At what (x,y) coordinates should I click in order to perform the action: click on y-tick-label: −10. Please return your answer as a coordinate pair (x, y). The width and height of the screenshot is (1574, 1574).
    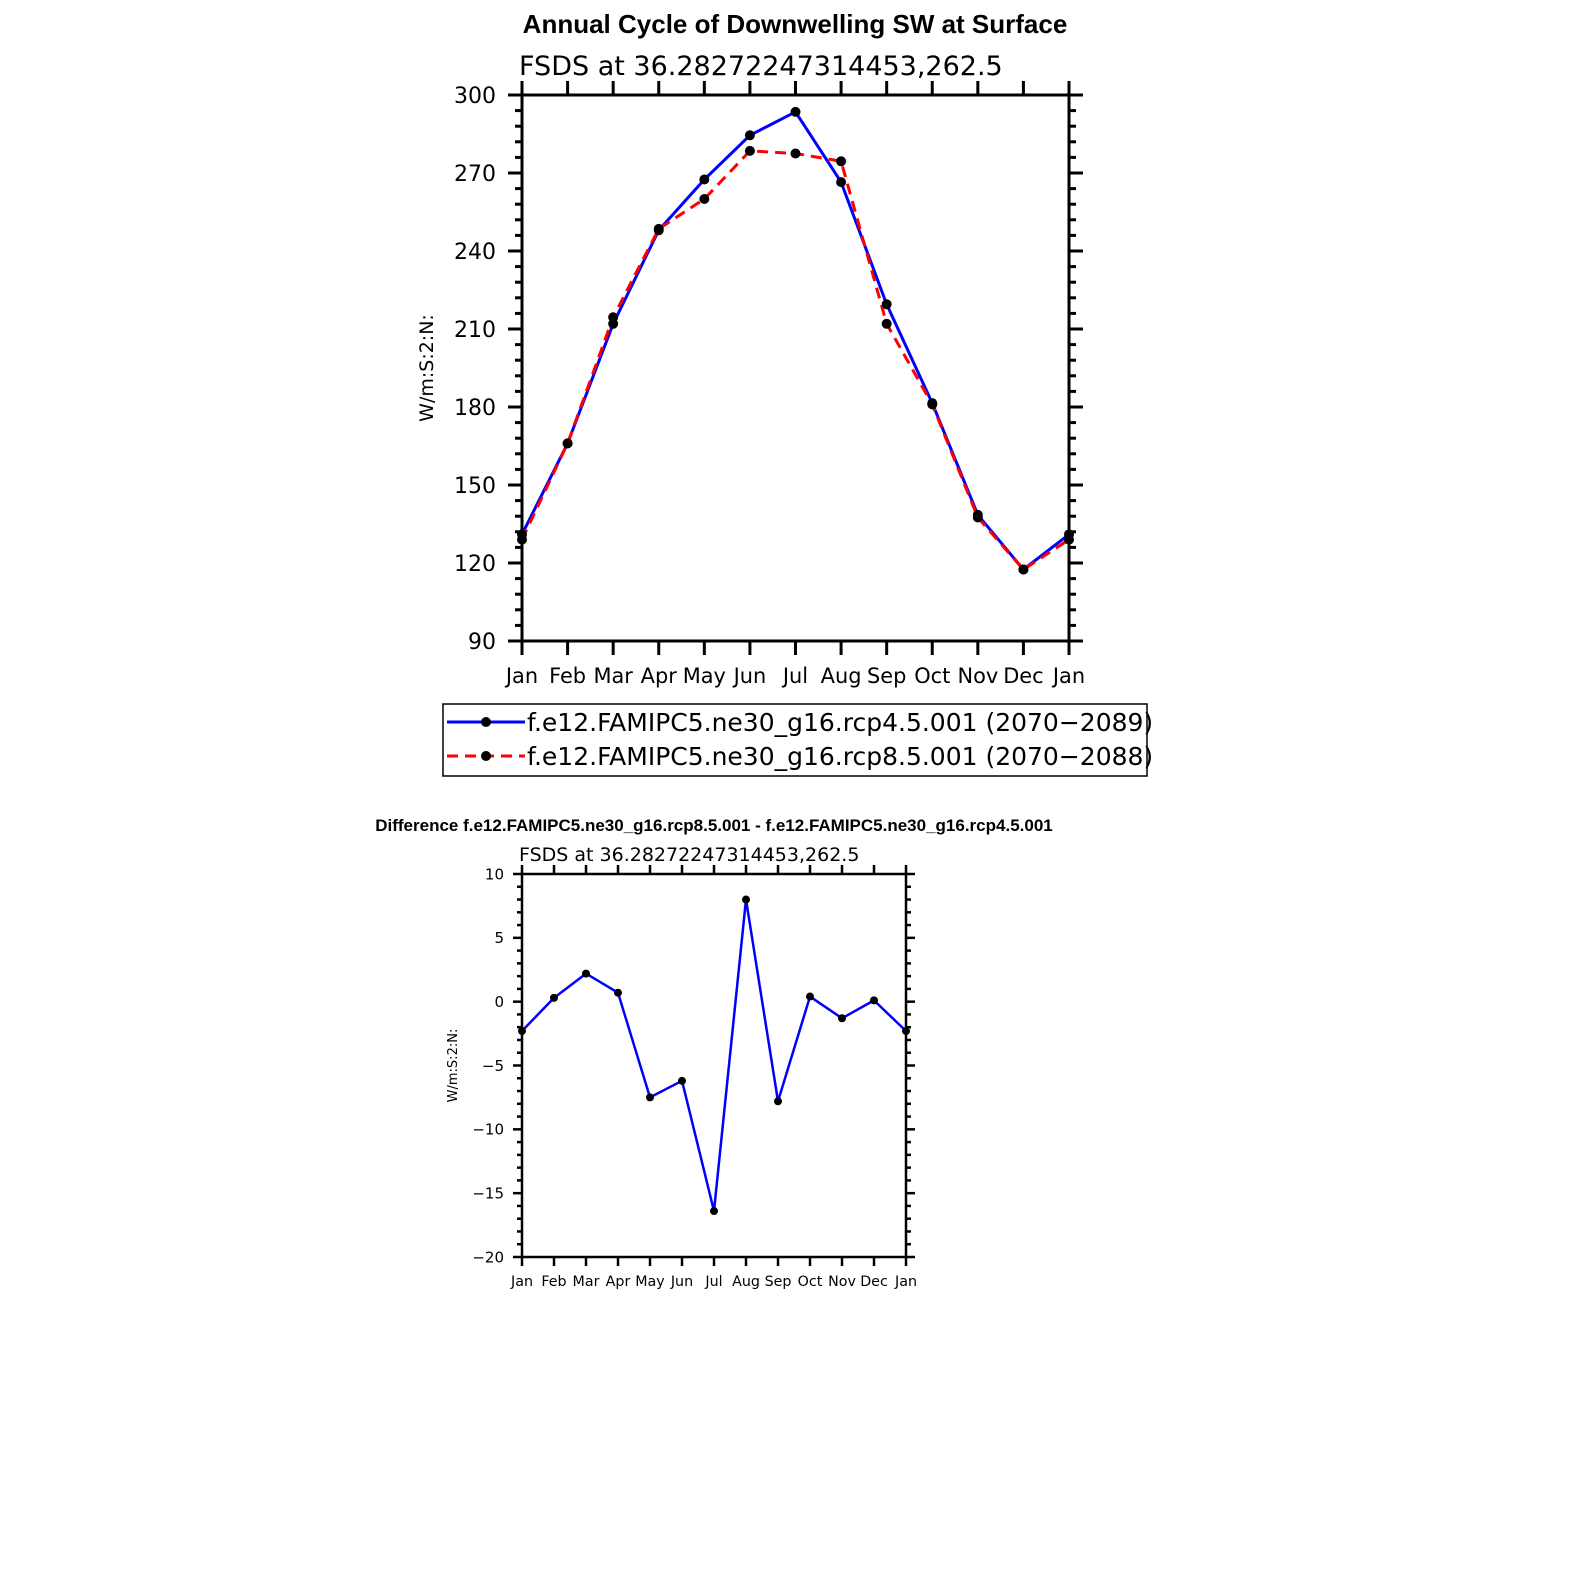
    Looking at the image, I should click on (488, 1130).